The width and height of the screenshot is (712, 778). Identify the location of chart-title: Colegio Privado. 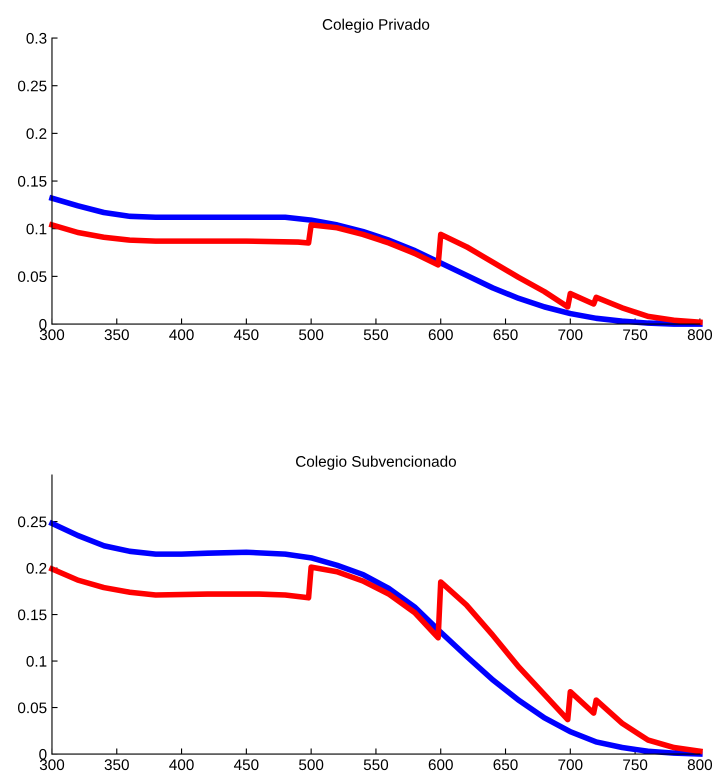
(376, 25).